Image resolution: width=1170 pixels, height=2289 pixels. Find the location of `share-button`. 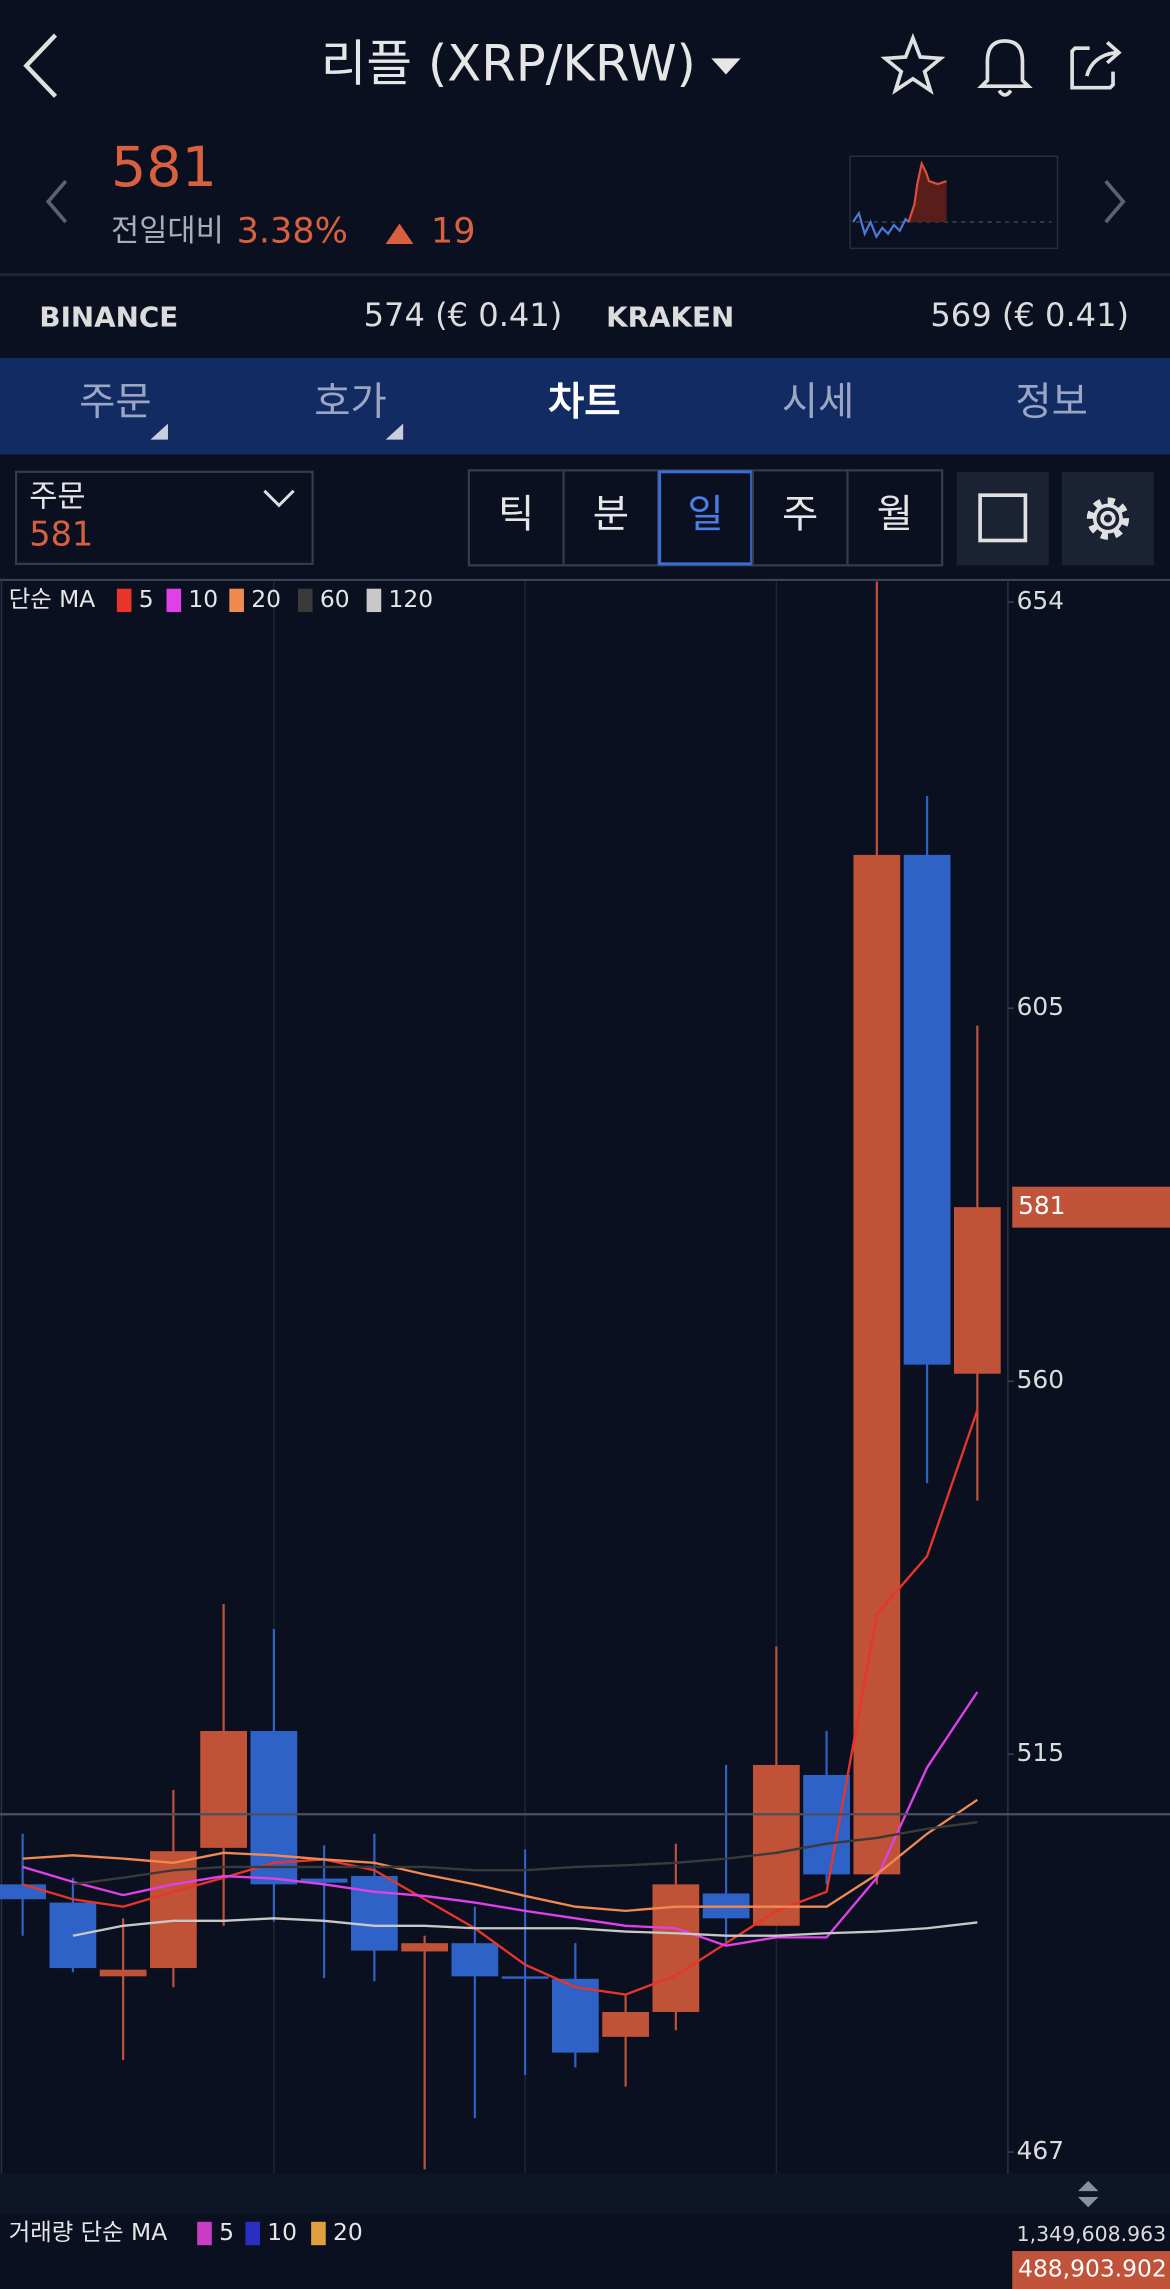

share-button is located at coordinates (1096, 65).